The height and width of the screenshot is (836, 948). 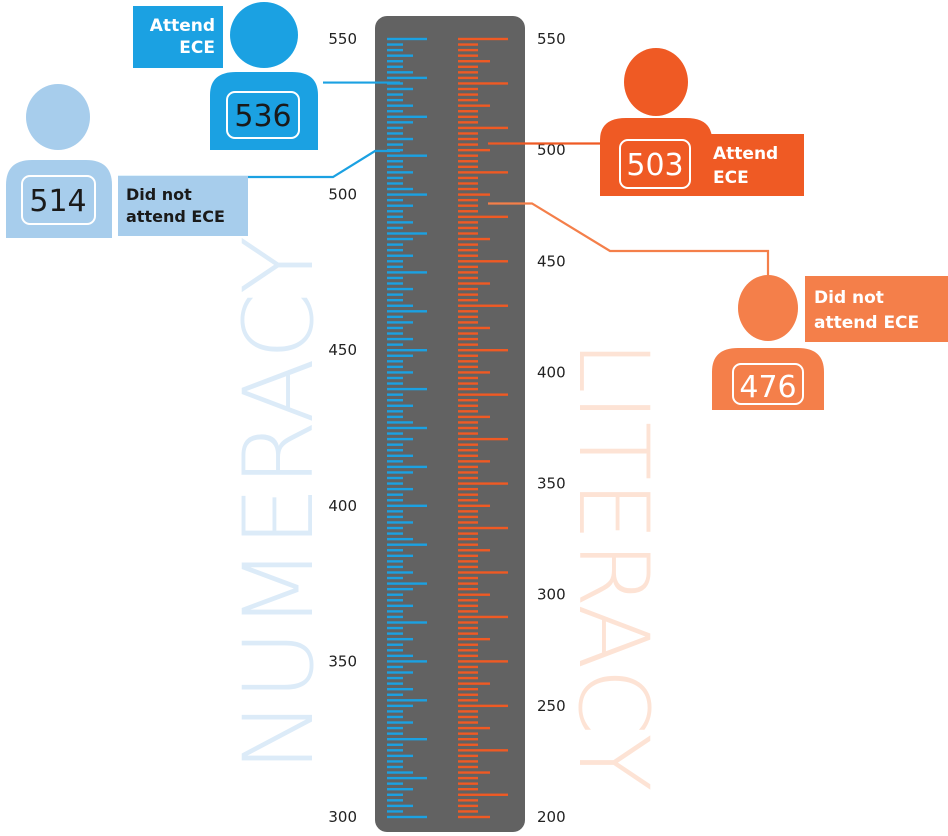 I want to click on literacy-tick-label: 250, so click(x=551, y=706).